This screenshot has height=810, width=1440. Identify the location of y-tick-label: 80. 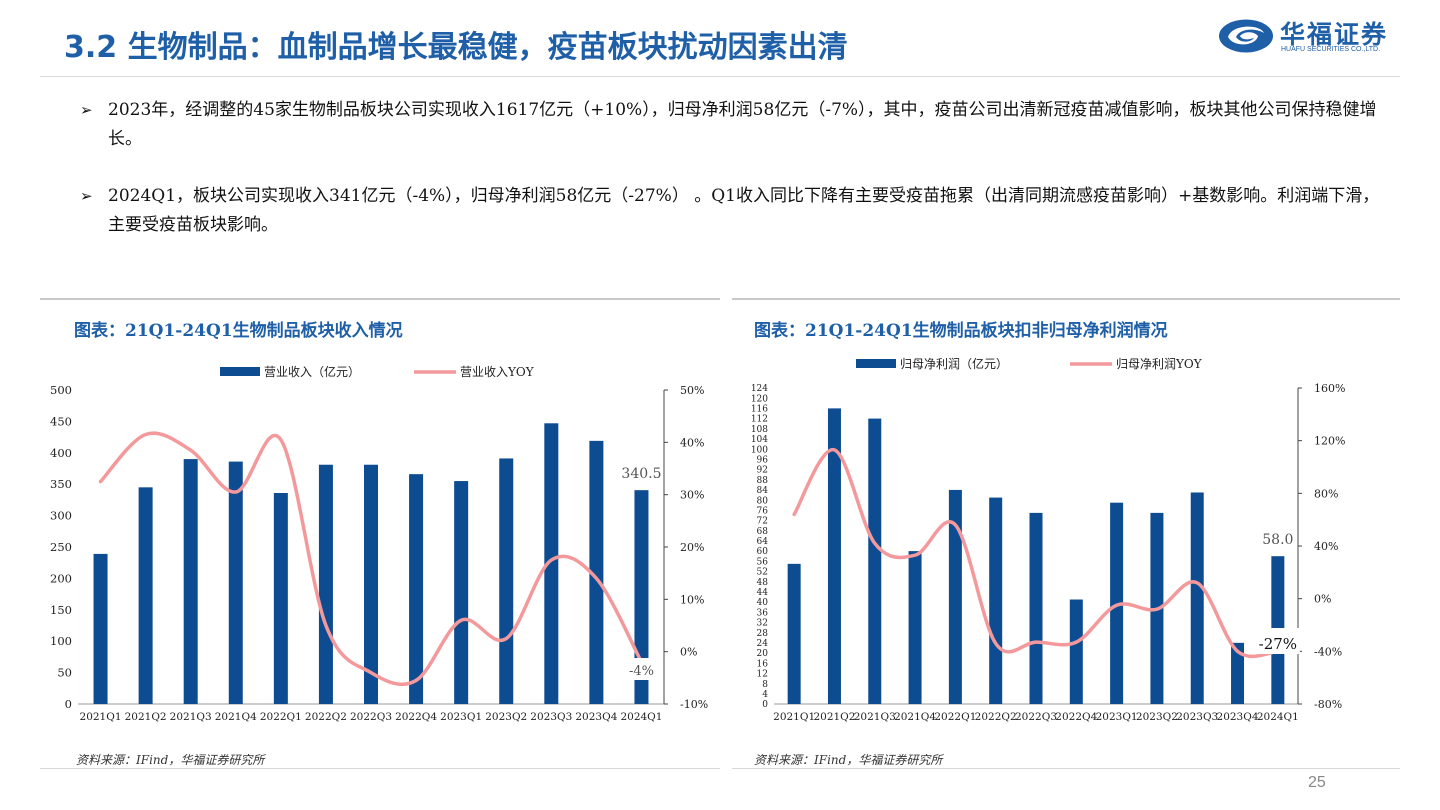
(763, 501).